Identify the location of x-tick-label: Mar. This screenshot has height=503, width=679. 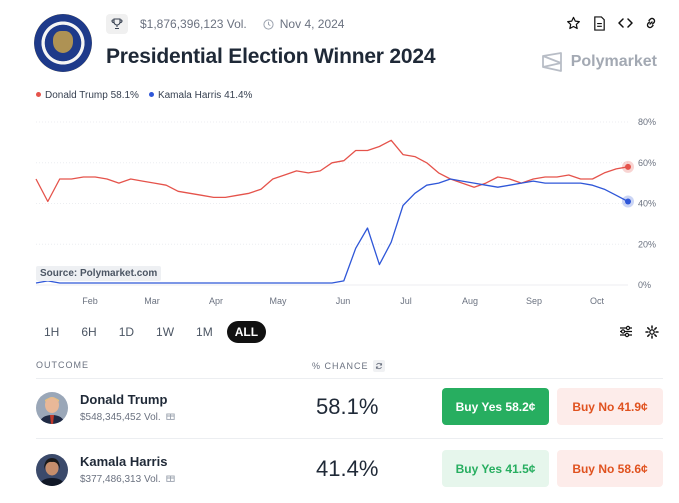
(152, 301).